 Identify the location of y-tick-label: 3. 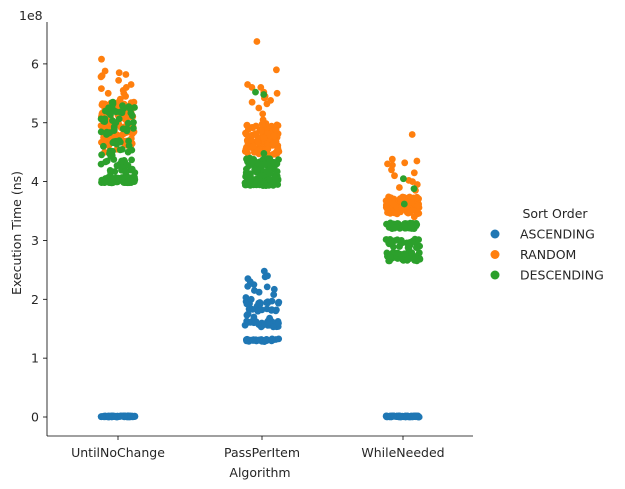
(35, 240).